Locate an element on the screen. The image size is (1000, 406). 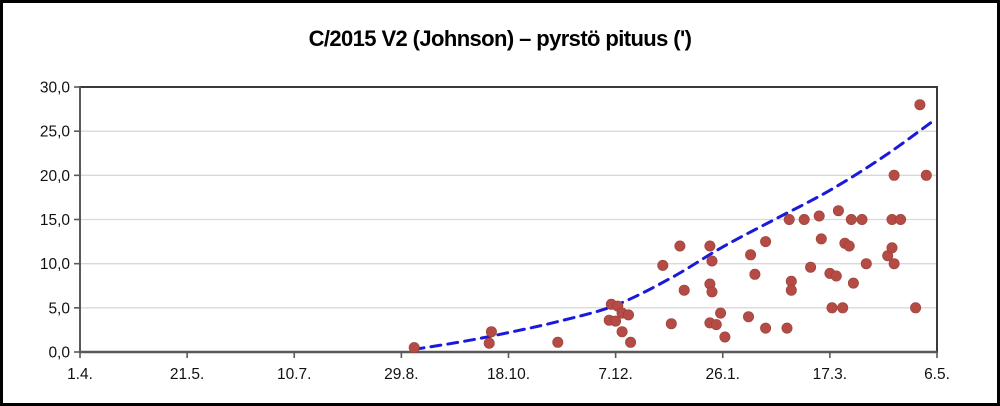
x-tick-label: 21.5. is located at coordinates (187, 374).